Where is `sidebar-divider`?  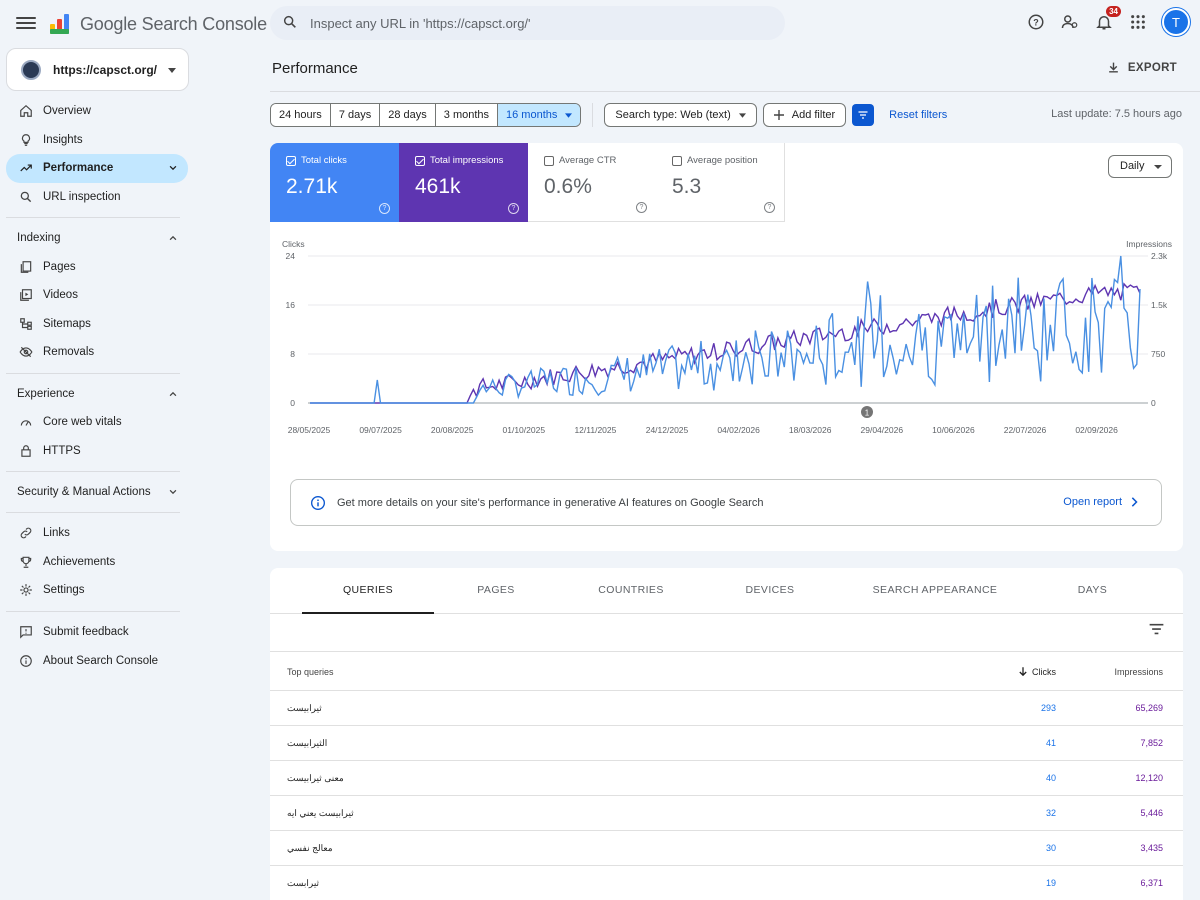 sidebar-divider is located at coordinates (93, 218).